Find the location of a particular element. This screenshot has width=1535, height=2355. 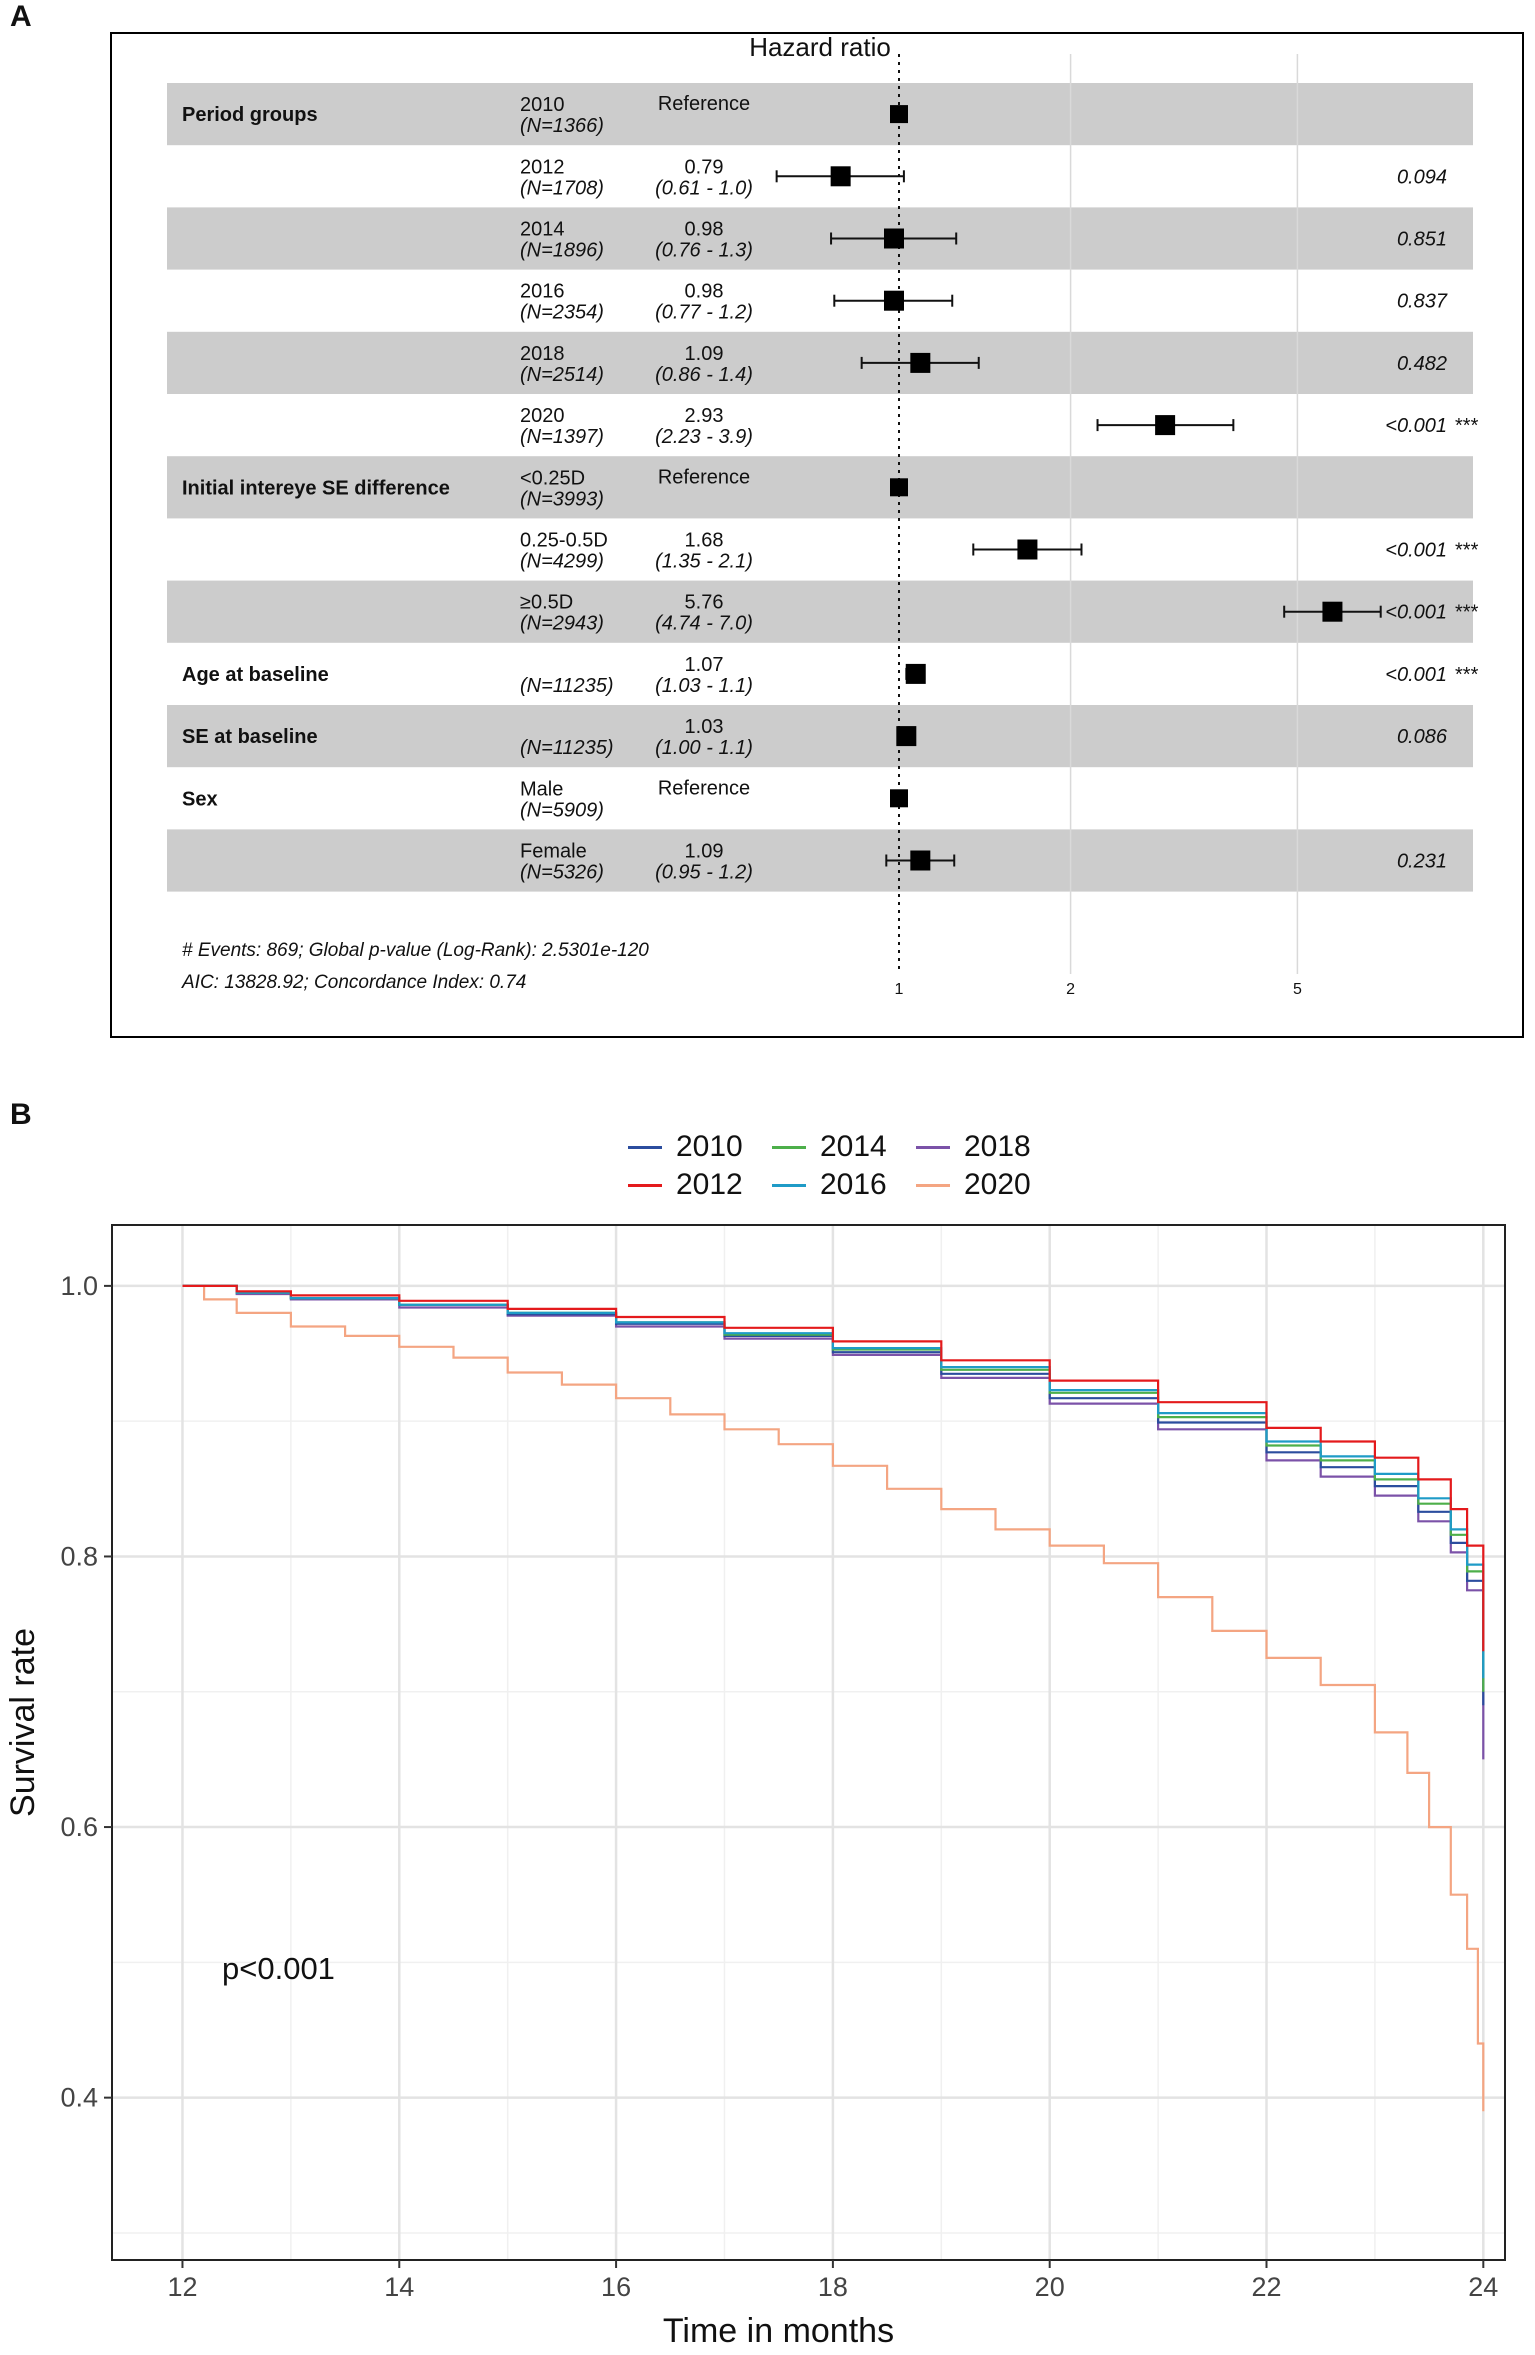

hr-tick-label-1: 2 is located at coordinates (1070, 989).